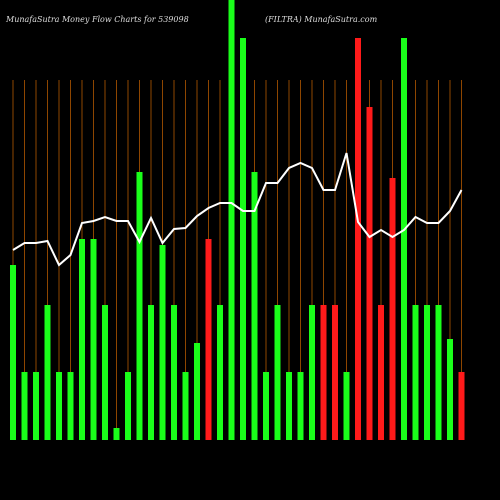  Describe the element at coordinates (97, 19) in the screenshot. I see `chart-title: MunafaSutra Money Flow Charts for 539098` at that location.